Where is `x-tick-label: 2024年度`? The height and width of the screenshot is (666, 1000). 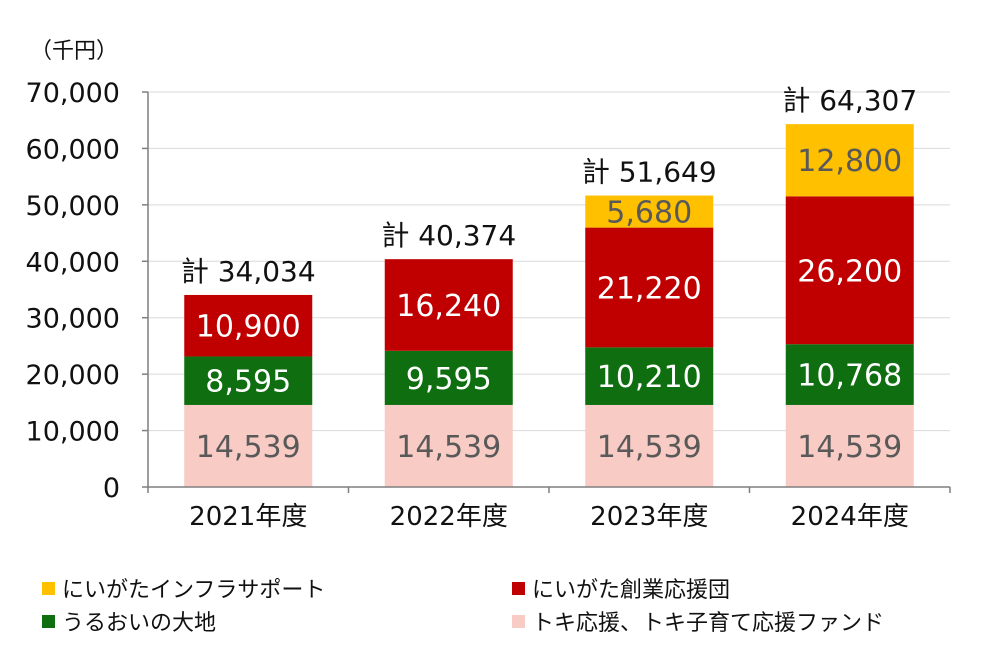
x-tick-label: 2024年度 is located at coordinates (850, 517).